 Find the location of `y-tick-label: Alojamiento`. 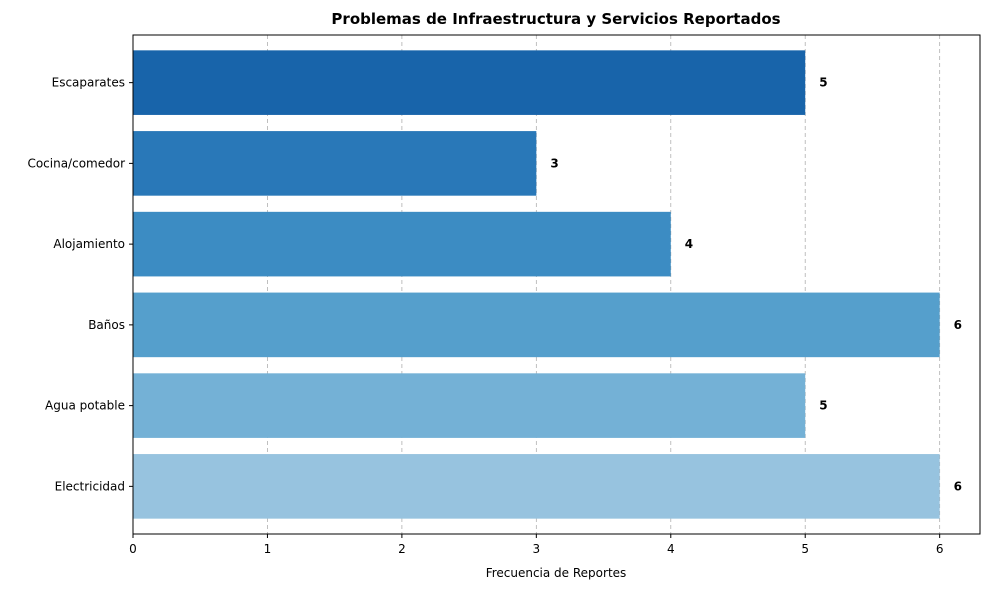

y-tick-label: Alojamiento is located at coordinates (89, 244).